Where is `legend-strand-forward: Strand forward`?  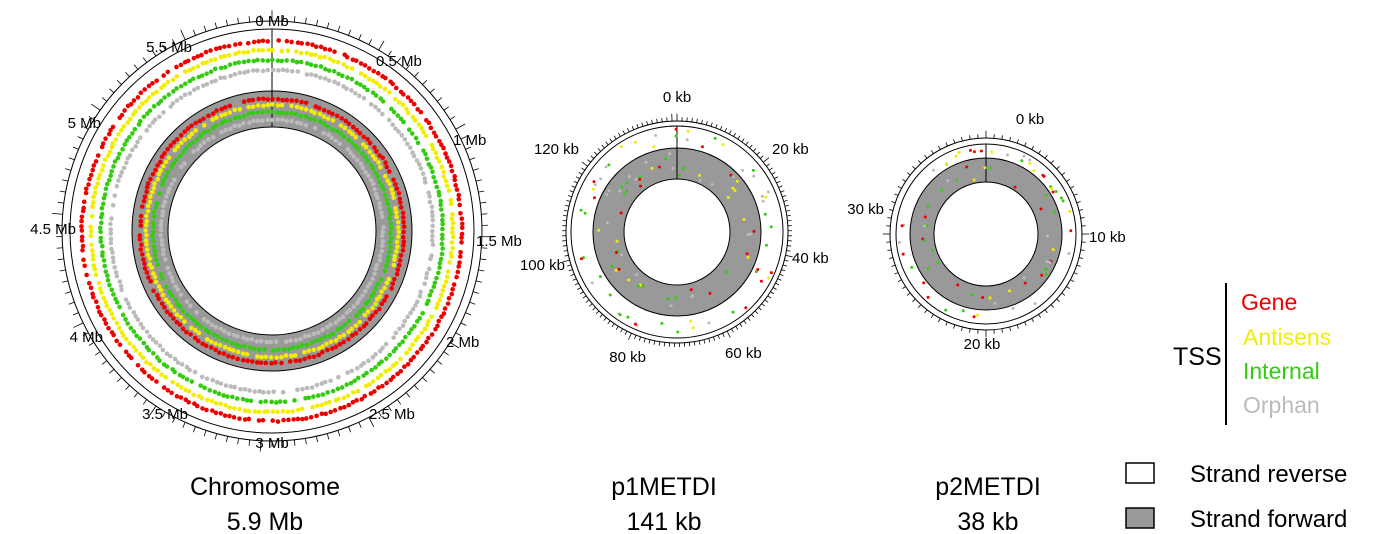 legend-strand-forward: Strand forward is located at coordinates (1268, 519).